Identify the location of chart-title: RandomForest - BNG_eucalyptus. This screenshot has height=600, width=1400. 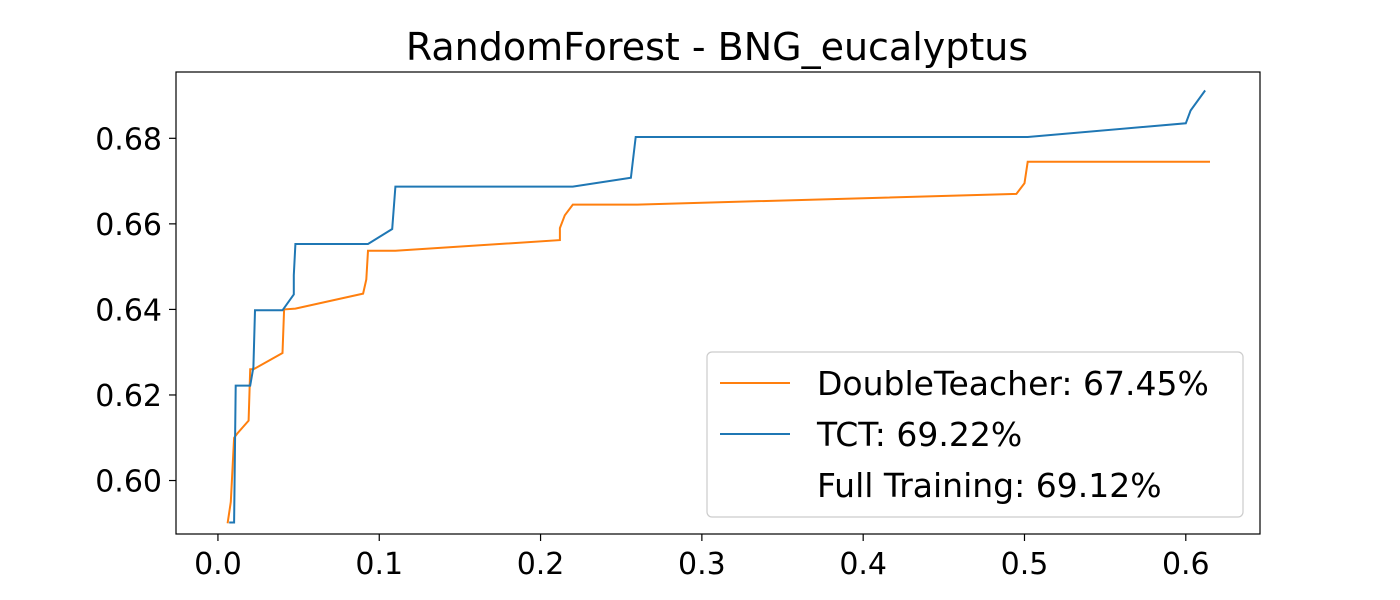
(717, 47).